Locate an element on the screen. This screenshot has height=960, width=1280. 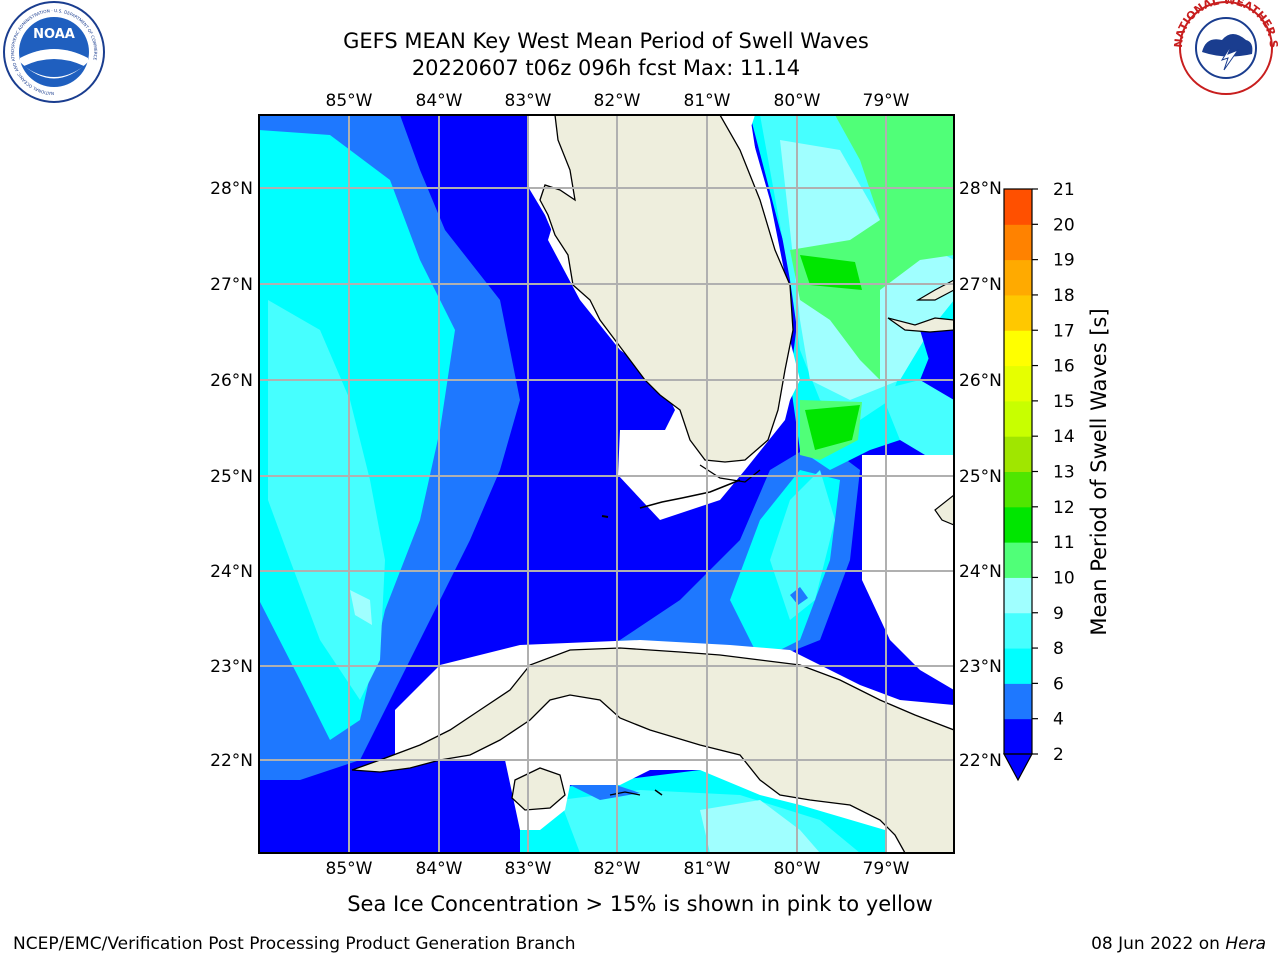
colorbar-tick-label: 13 is located at coordinates (1064, 473).